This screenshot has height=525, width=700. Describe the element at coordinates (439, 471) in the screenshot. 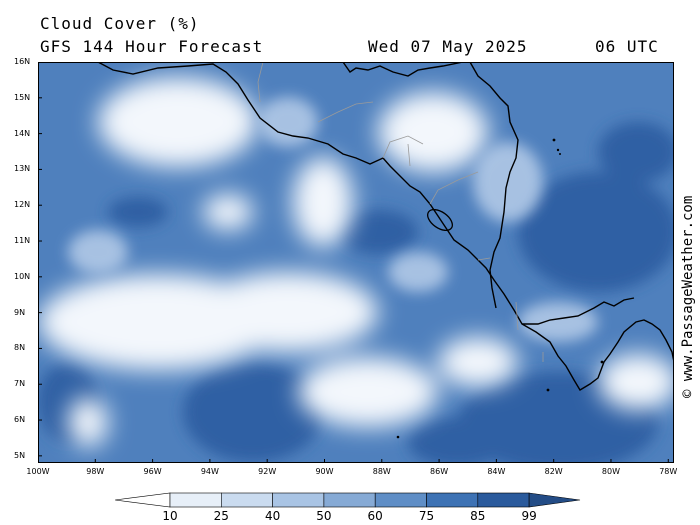

I see `lon-label-86w: 86W` at that location.